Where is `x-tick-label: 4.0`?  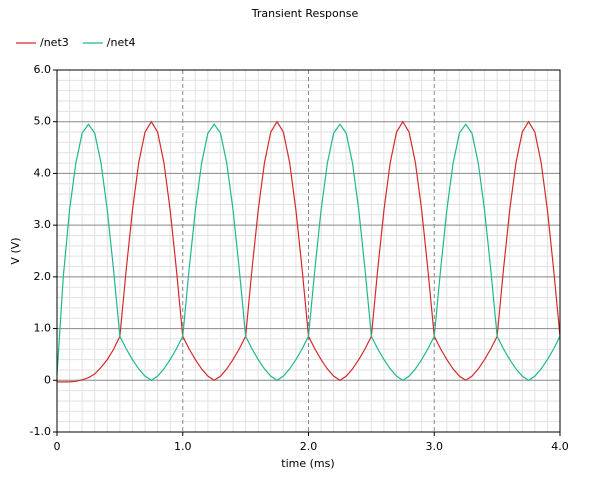 x-tick-label: 4.0 is located at coordinates (560, 446).